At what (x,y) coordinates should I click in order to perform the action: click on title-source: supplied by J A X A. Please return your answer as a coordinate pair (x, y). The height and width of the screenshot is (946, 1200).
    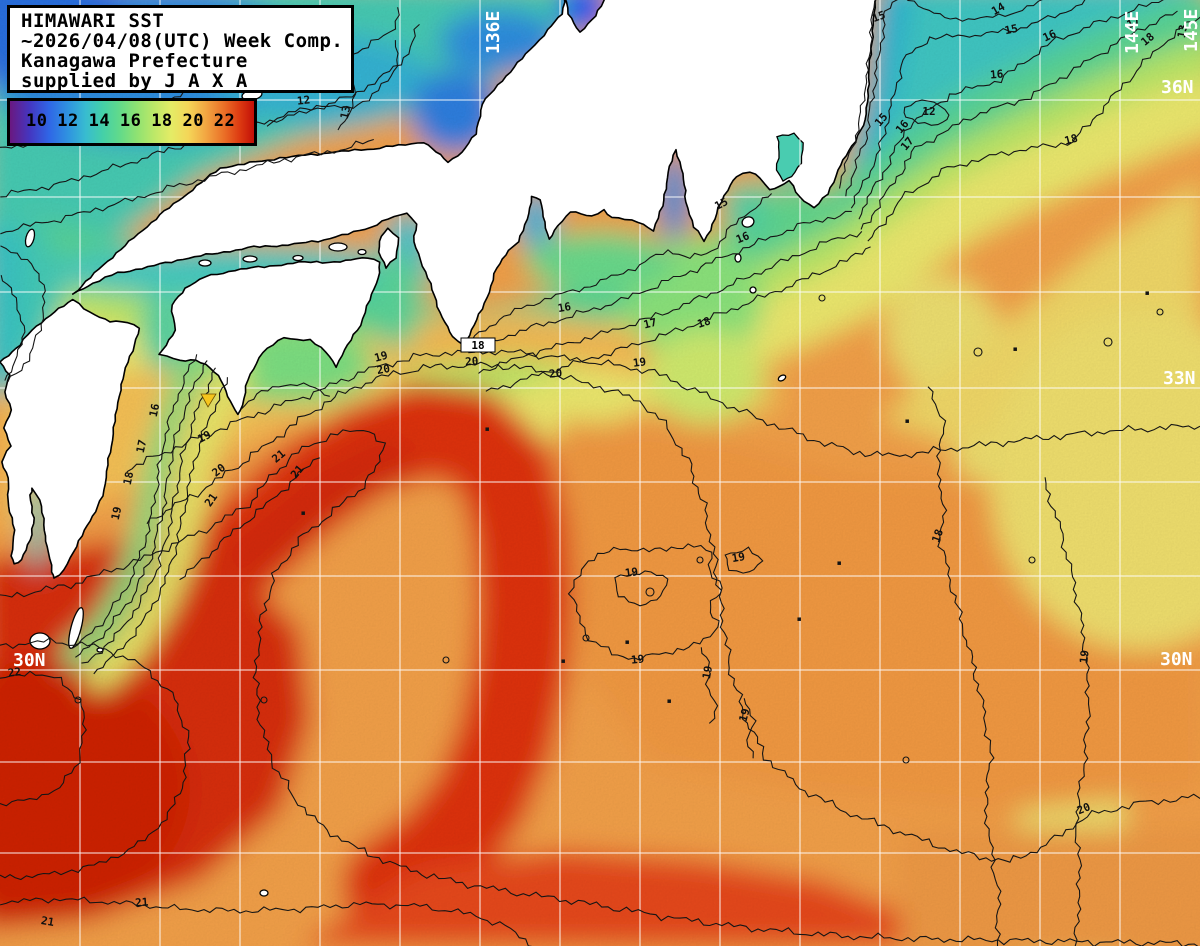
    Looking at the image, I should click on (134, 81).